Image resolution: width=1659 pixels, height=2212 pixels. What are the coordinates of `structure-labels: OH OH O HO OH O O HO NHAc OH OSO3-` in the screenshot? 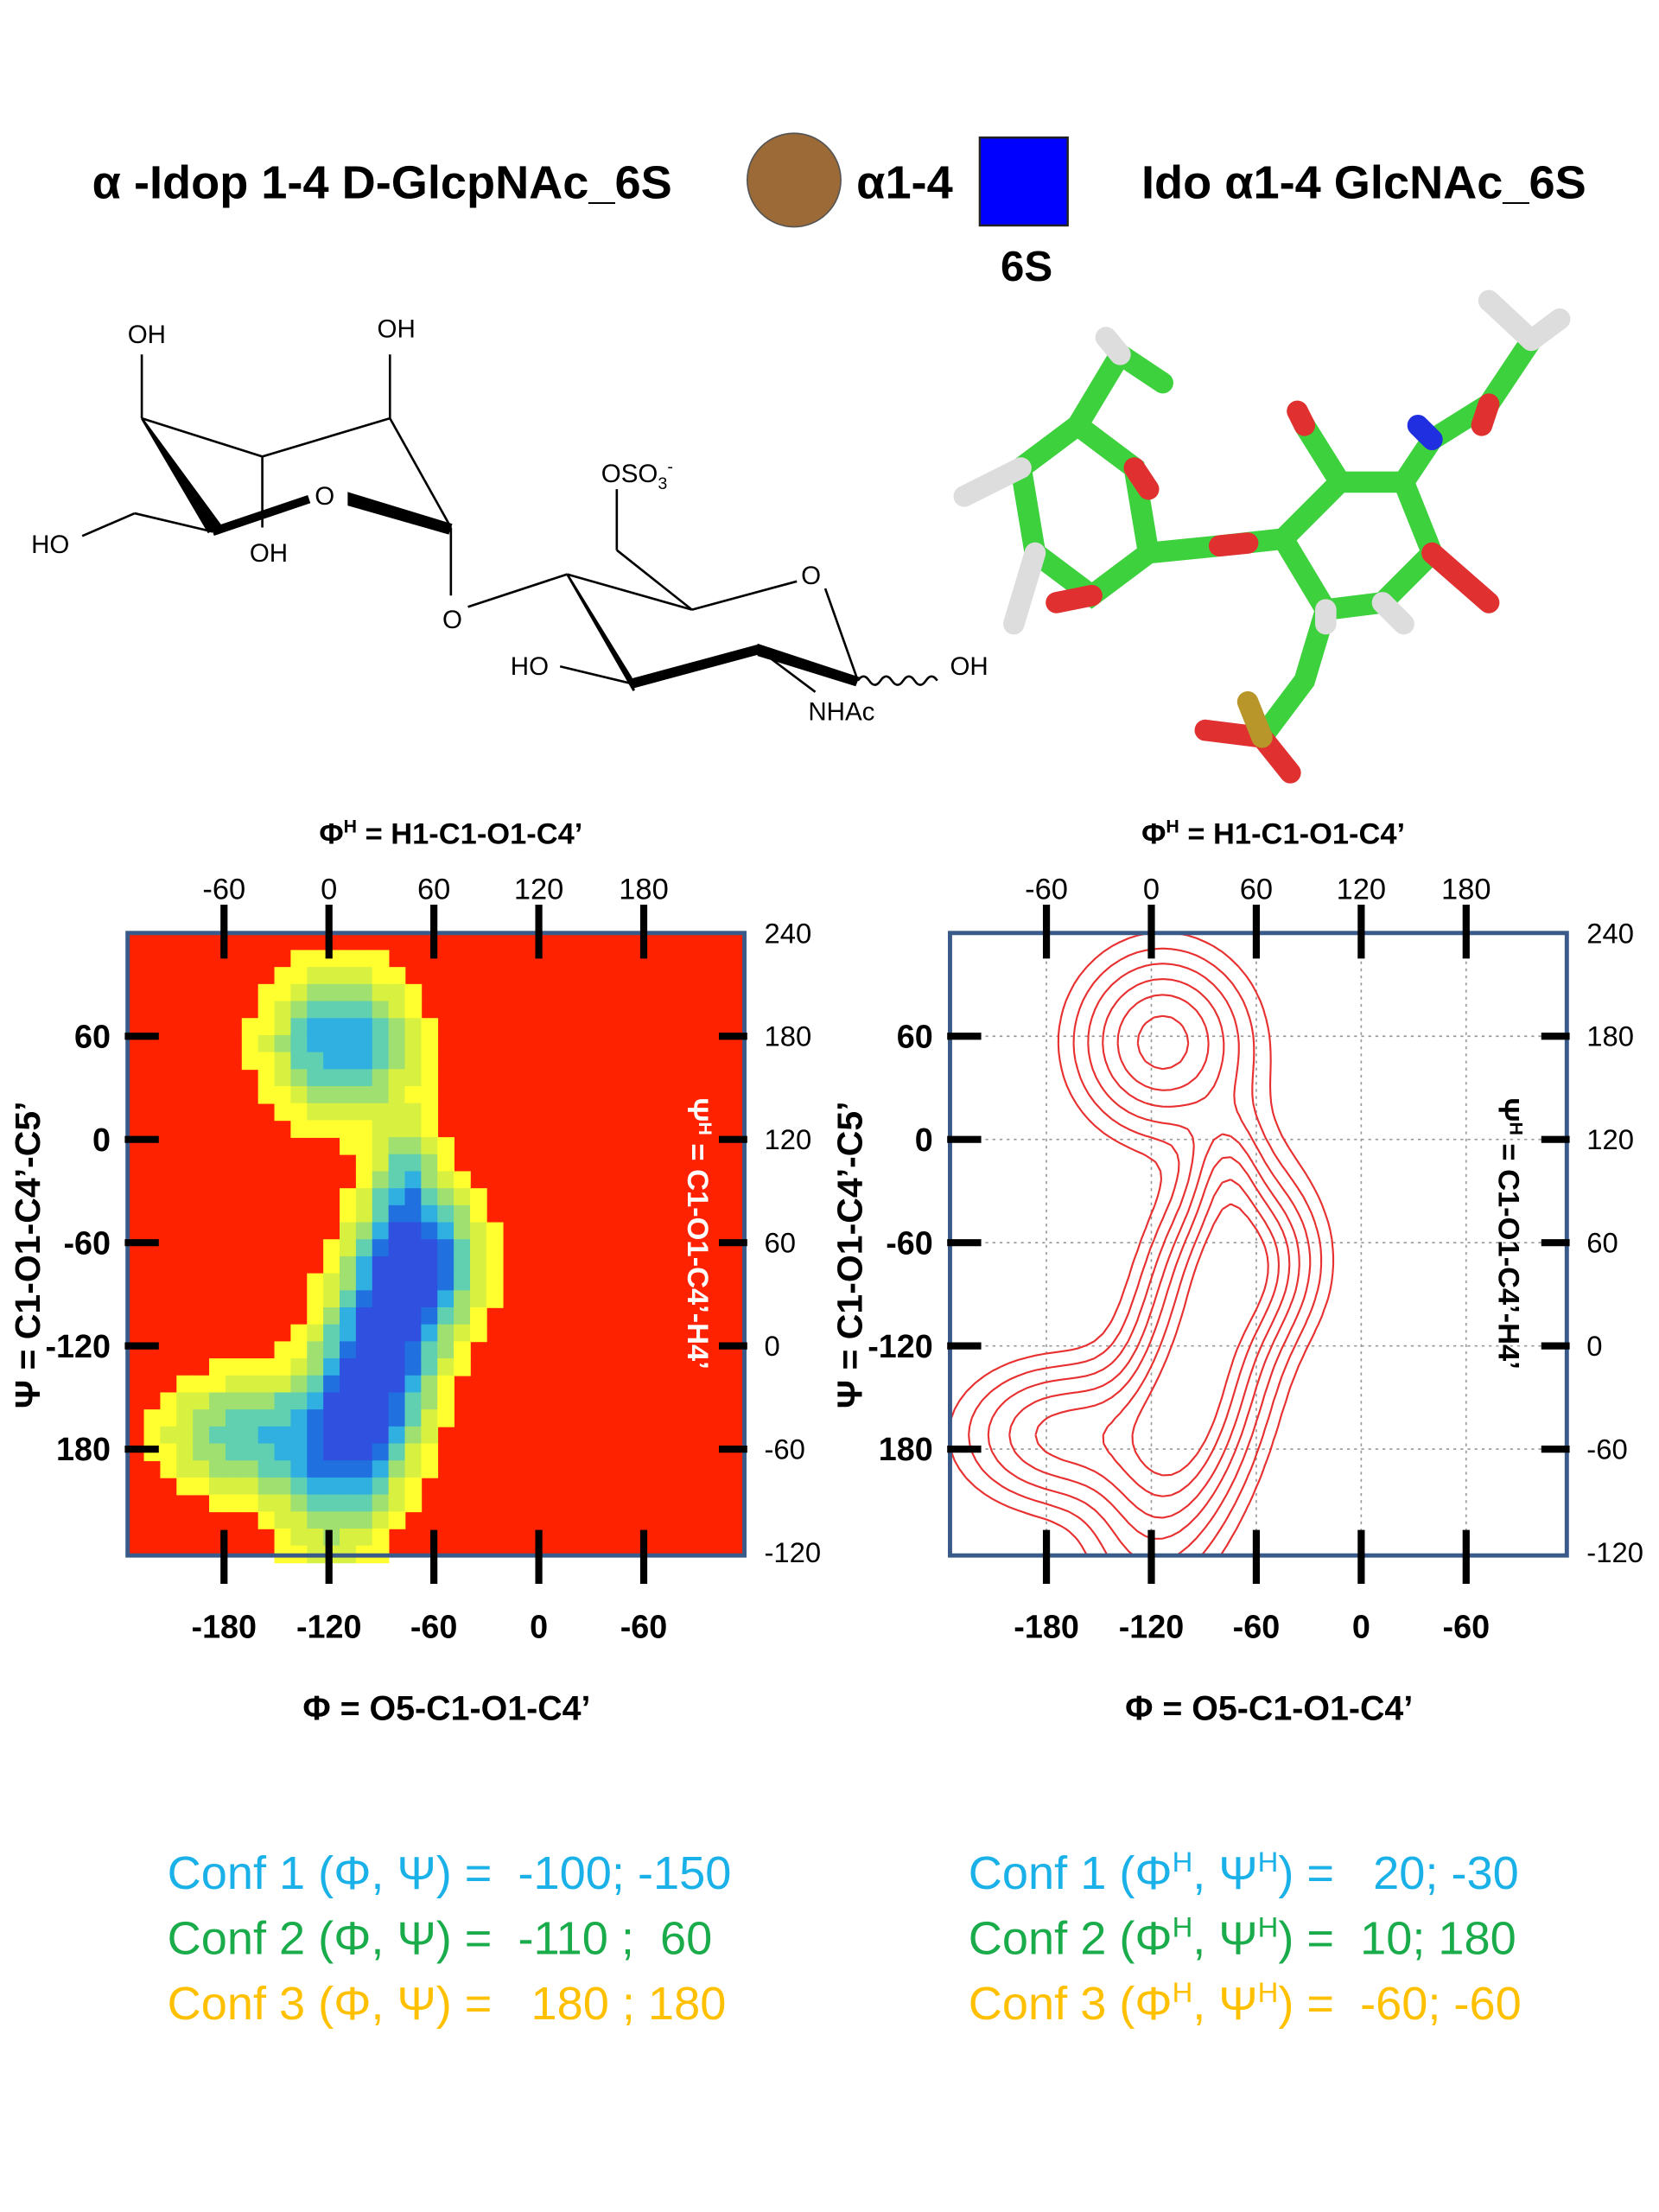 It's located at (509, 521).